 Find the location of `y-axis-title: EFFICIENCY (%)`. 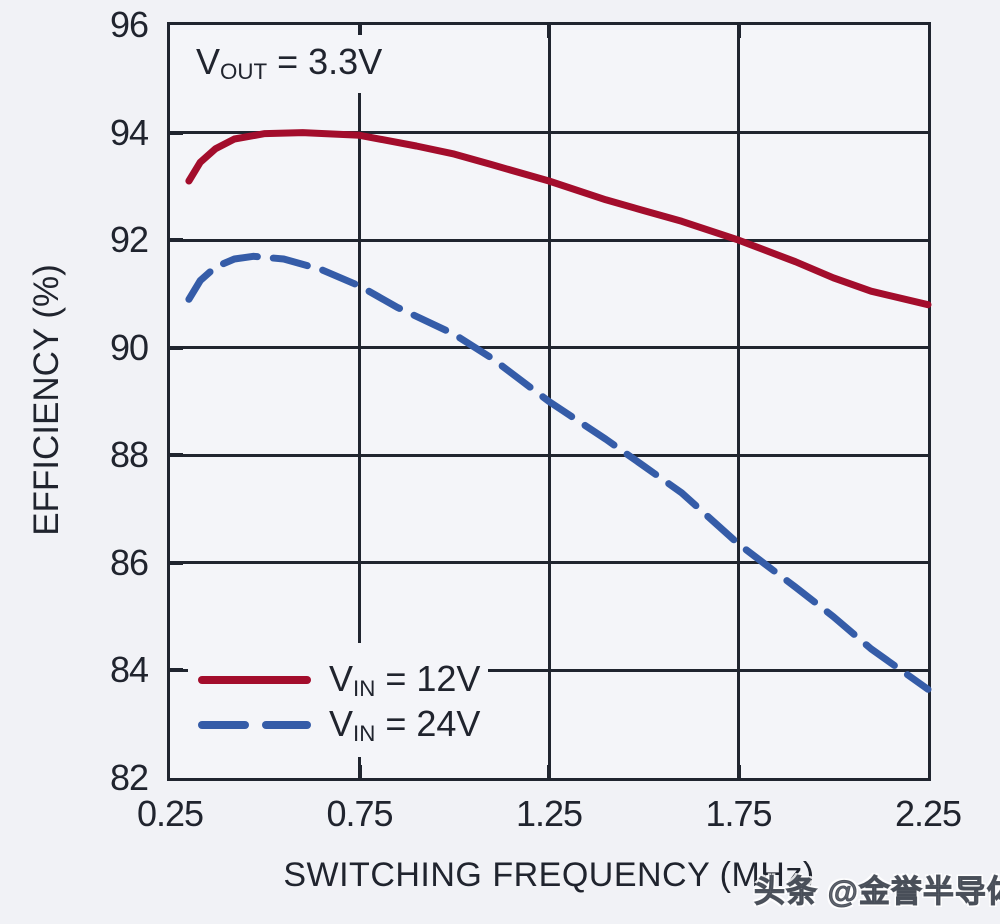

y-axis-title: EFFICIENCY (%) is located at coordinates (46, 400).